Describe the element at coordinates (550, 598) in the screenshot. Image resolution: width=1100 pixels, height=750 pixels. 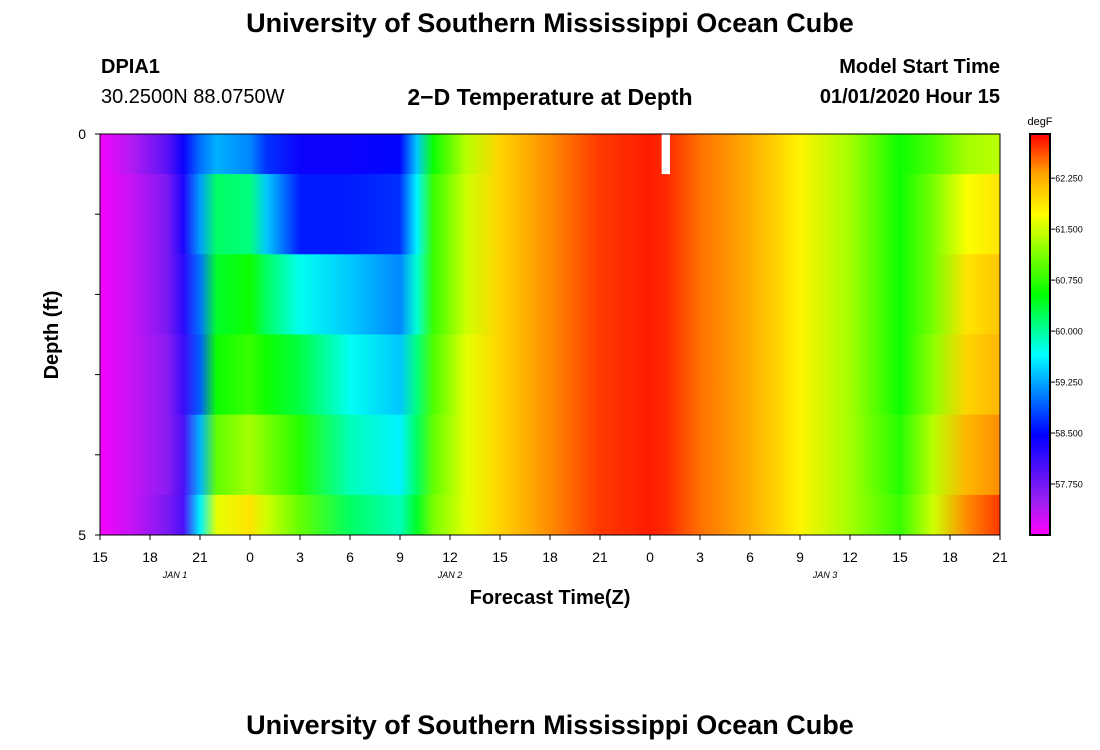
I see `x-axis-label: Forecast Time(Z)` at that location.